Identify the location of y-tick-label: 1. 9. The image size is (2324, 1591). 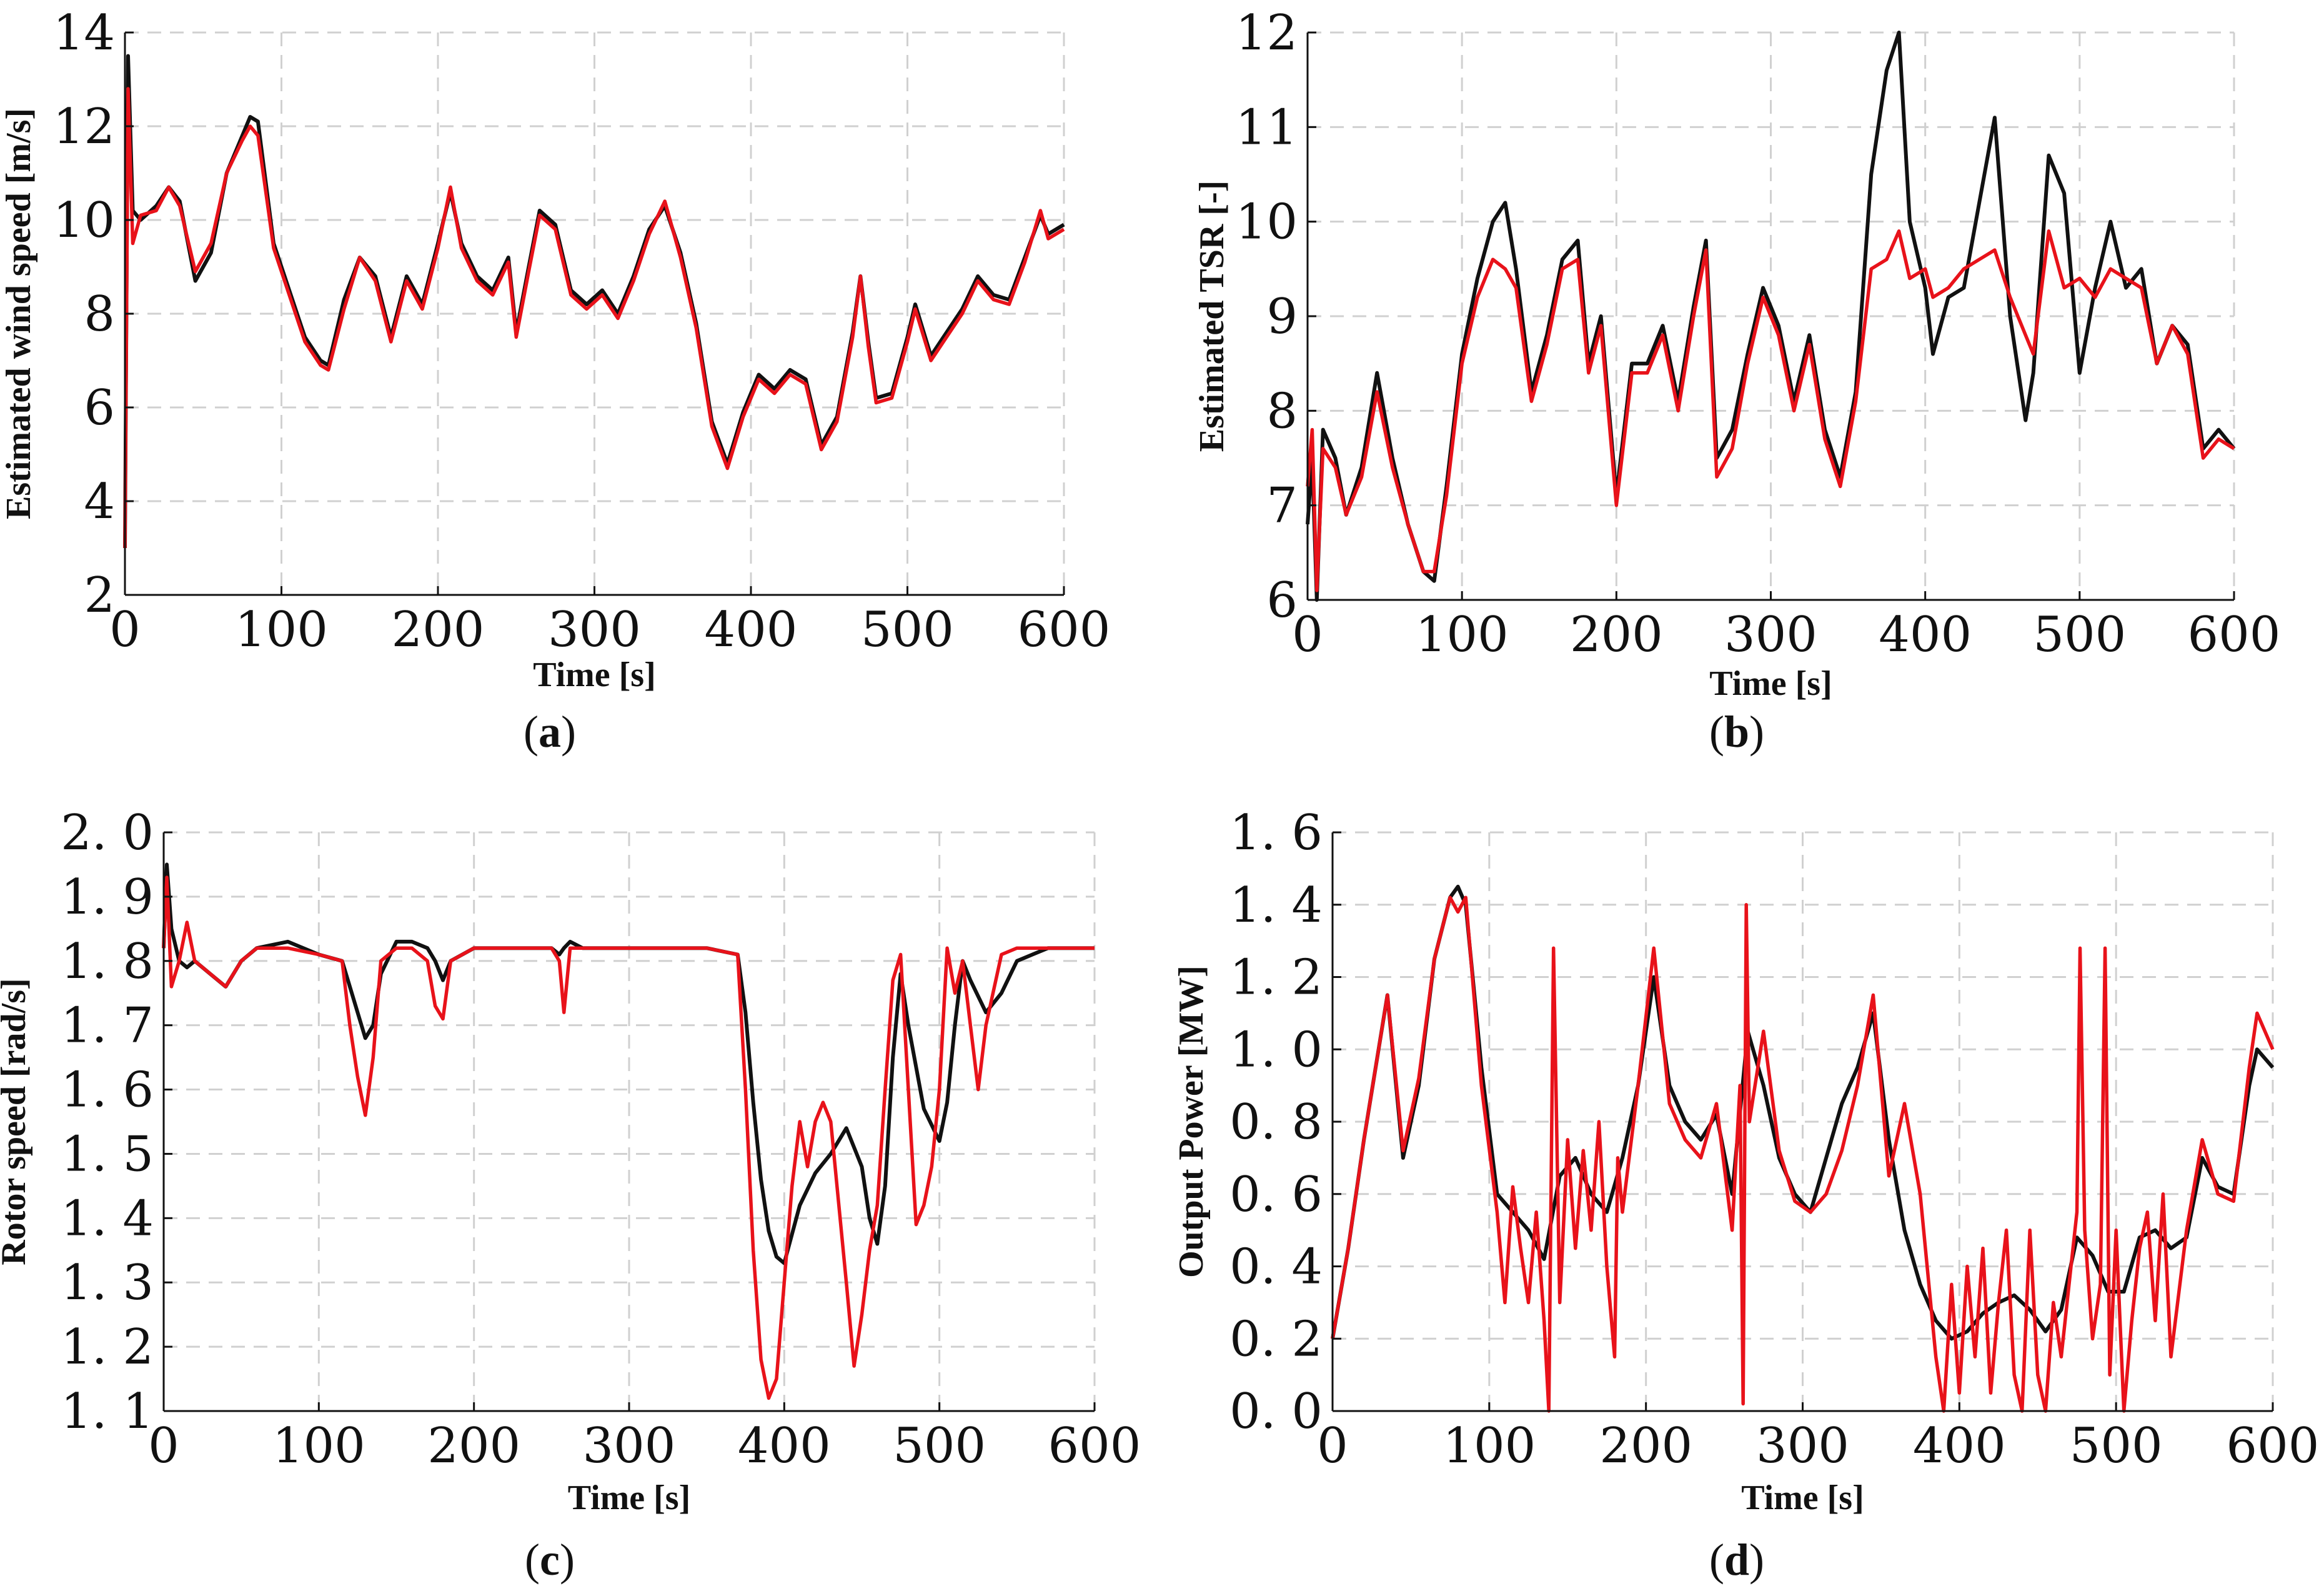
(108, 897).